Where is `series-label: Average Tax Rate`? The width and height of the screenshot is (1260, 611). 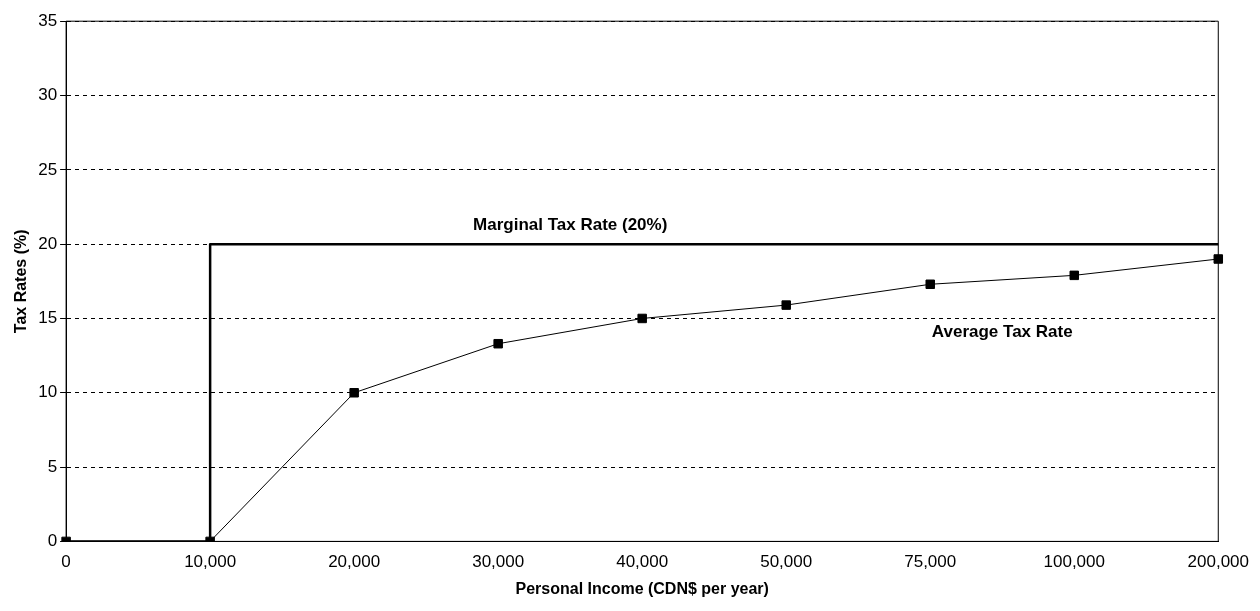
series-label: Average Tax Rate is located at coordinates (1002, 332).